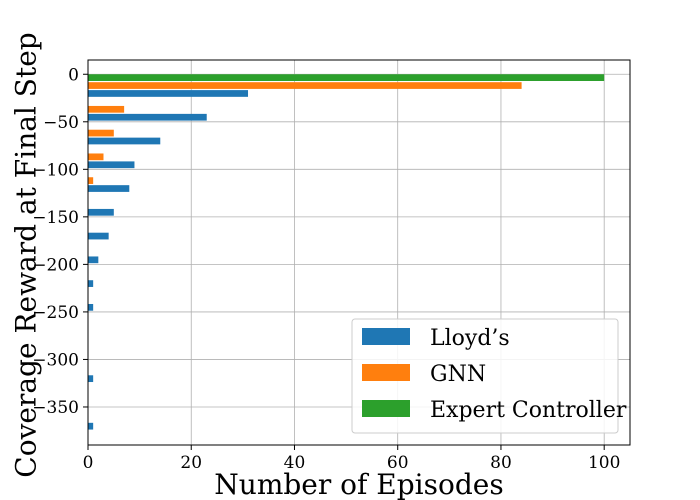 This screenshot has width=700, height=500. Describe the element at coordinates (88, 463) in the screenshot. I see `x-tick-label-0: 0` at that location.